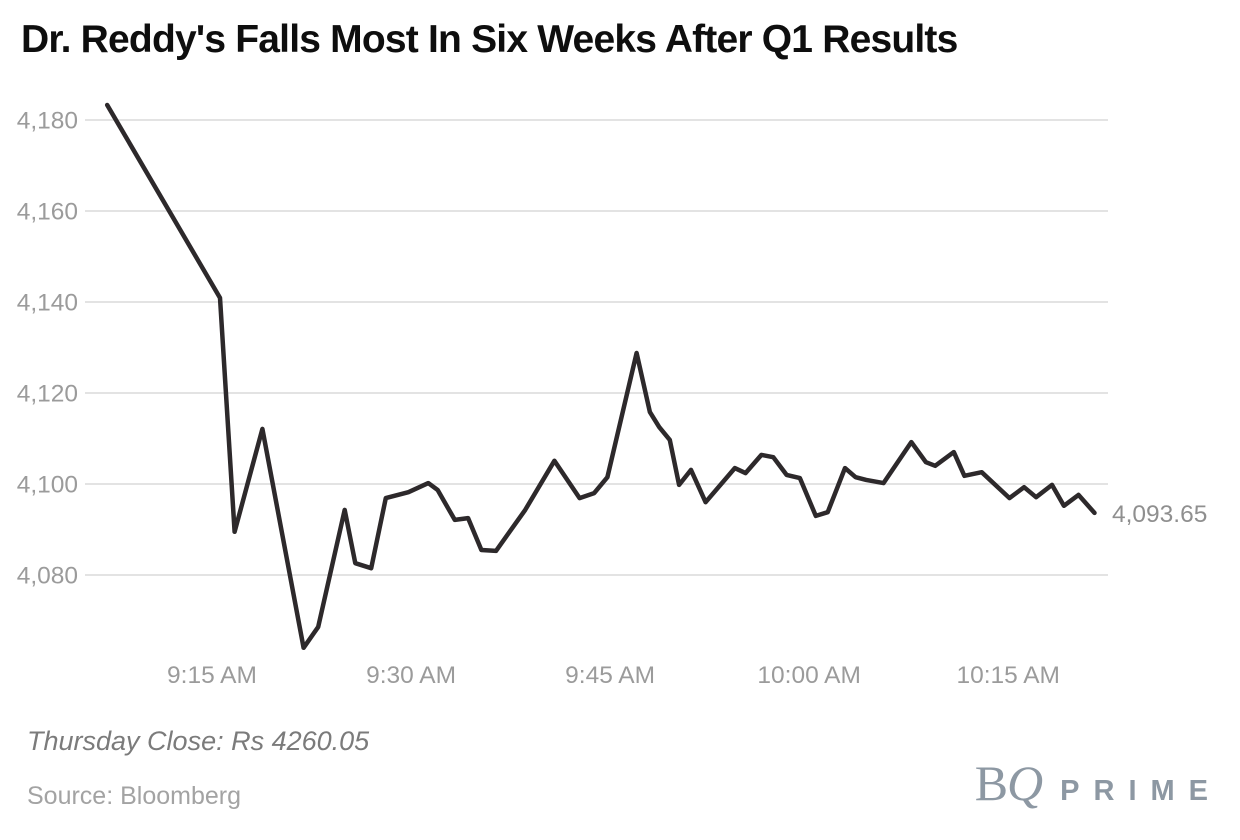 The image size is (1240, 840). I want to click on bqprime-logo-prime: PRIME, so click(1141, 791).